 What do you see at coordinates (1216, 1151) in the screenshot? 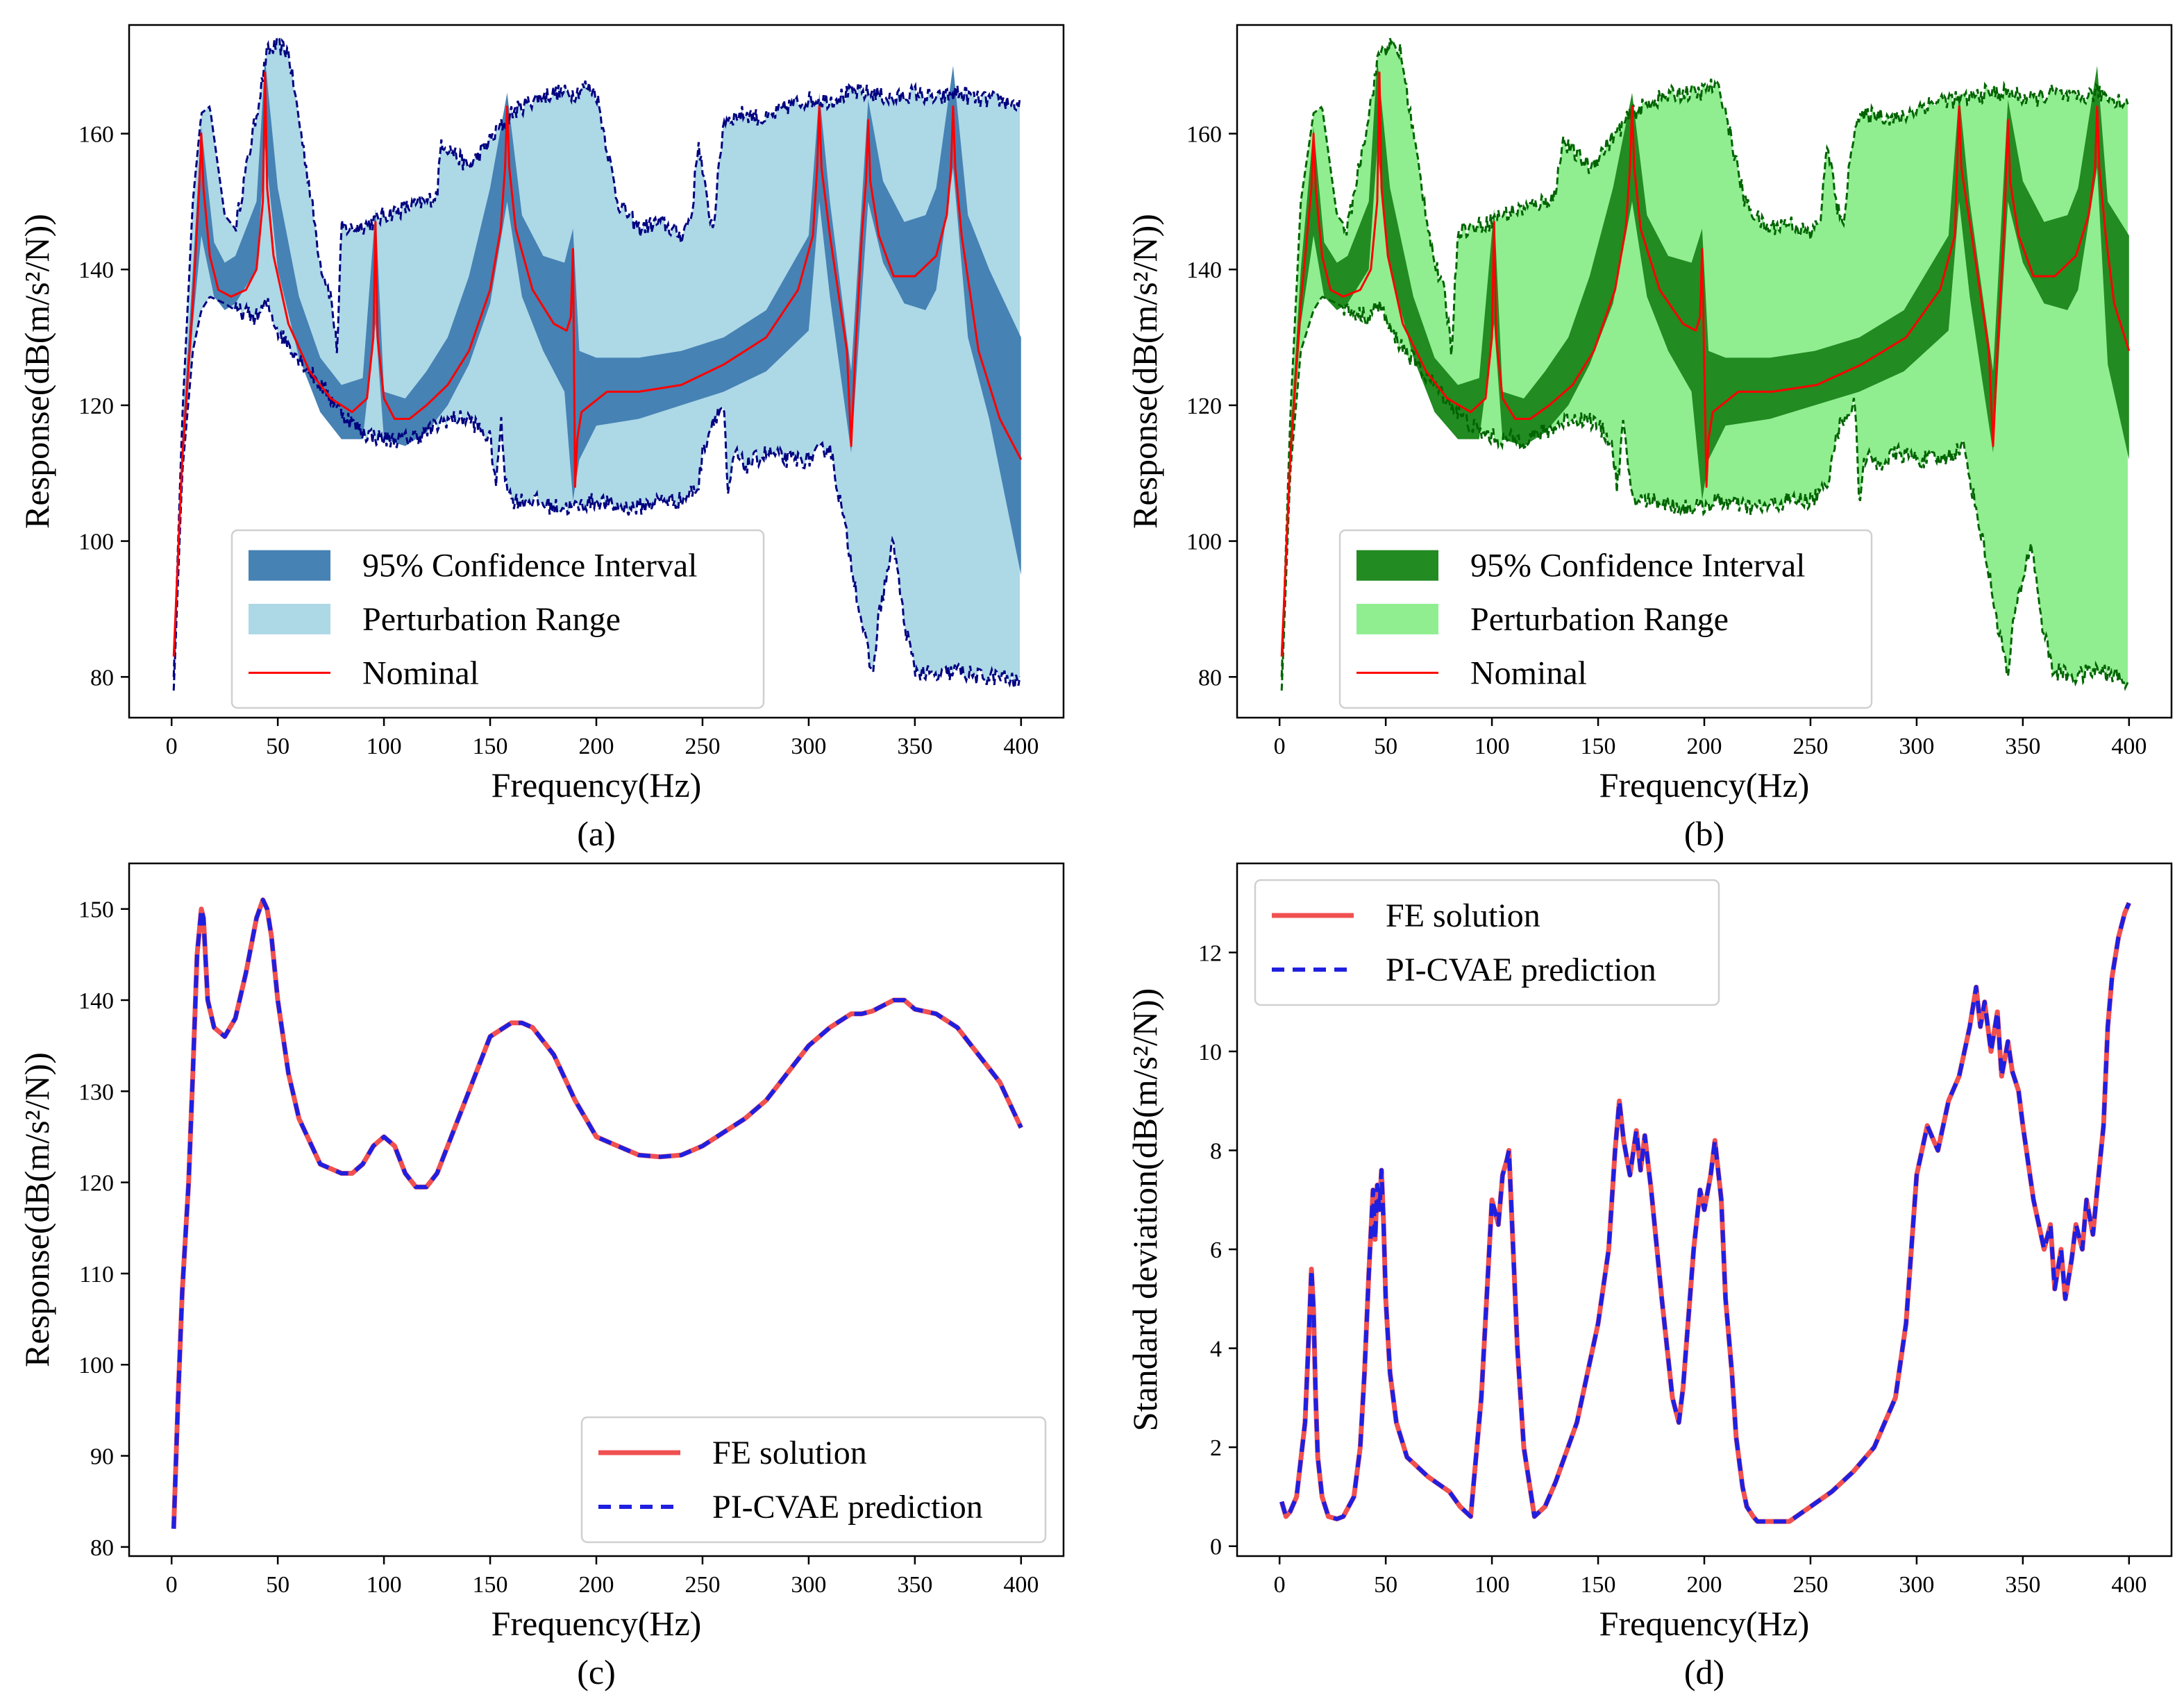
I see `y-tick-label: 8` at bounding box center [1216, 1151].